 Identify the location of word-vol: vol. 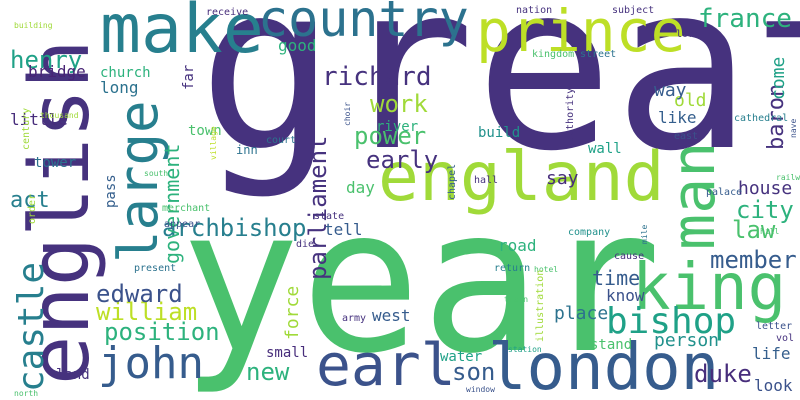
(785, 338).